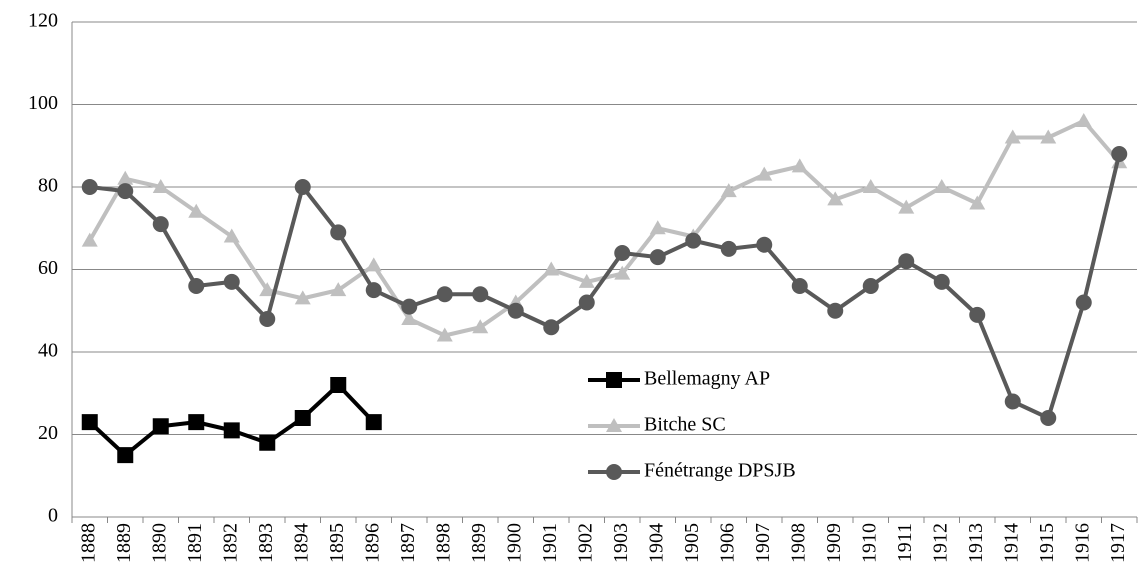  What do you see at coordinates (940, 543) in the screenshot?
I see `x-tick-label: 1912` at bounding box center [940, 543].